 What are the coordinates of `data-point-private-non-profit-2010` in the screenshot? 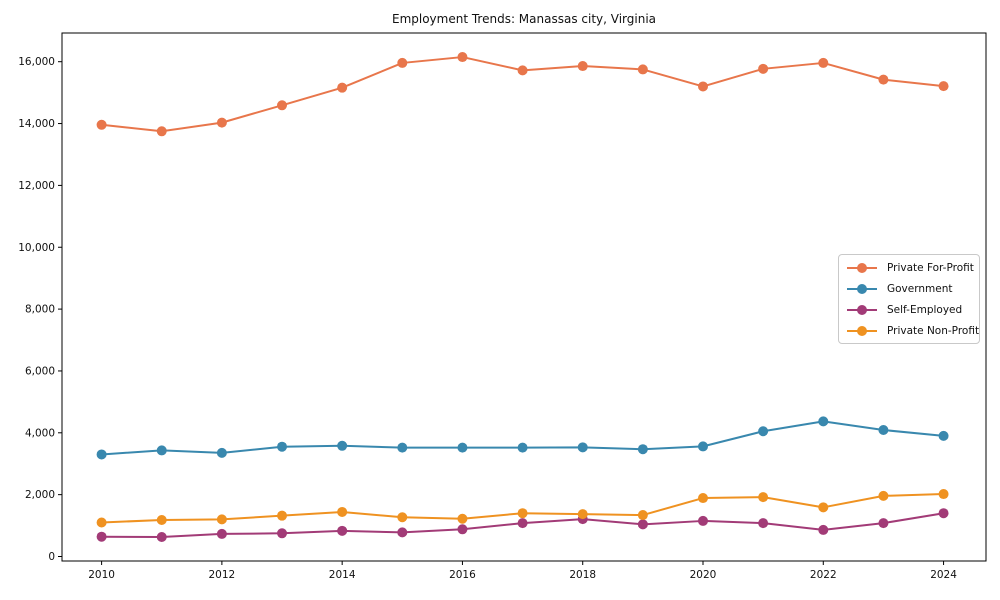 It's located at (101, 522).